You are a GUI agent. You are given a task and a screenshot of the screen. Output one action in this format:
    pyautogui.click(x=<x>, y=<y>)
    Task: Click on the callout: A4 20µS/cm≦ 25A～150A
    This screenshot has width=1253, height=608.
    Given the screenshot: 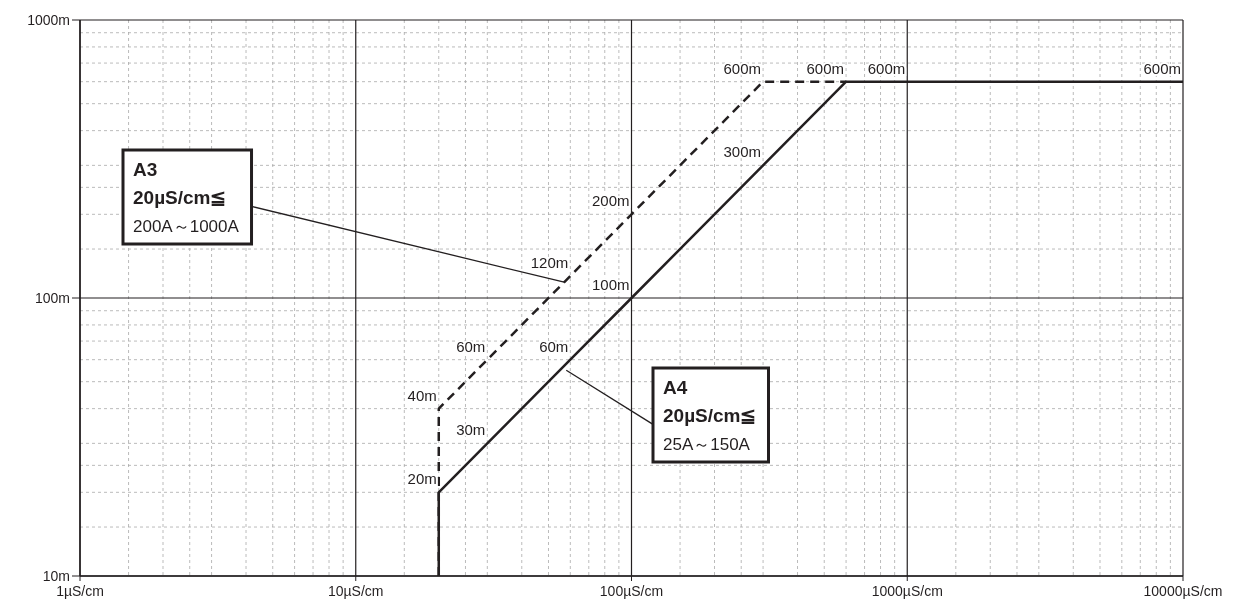 What is the action you would take?
    pyautogui.click(x=667, y=415)
    